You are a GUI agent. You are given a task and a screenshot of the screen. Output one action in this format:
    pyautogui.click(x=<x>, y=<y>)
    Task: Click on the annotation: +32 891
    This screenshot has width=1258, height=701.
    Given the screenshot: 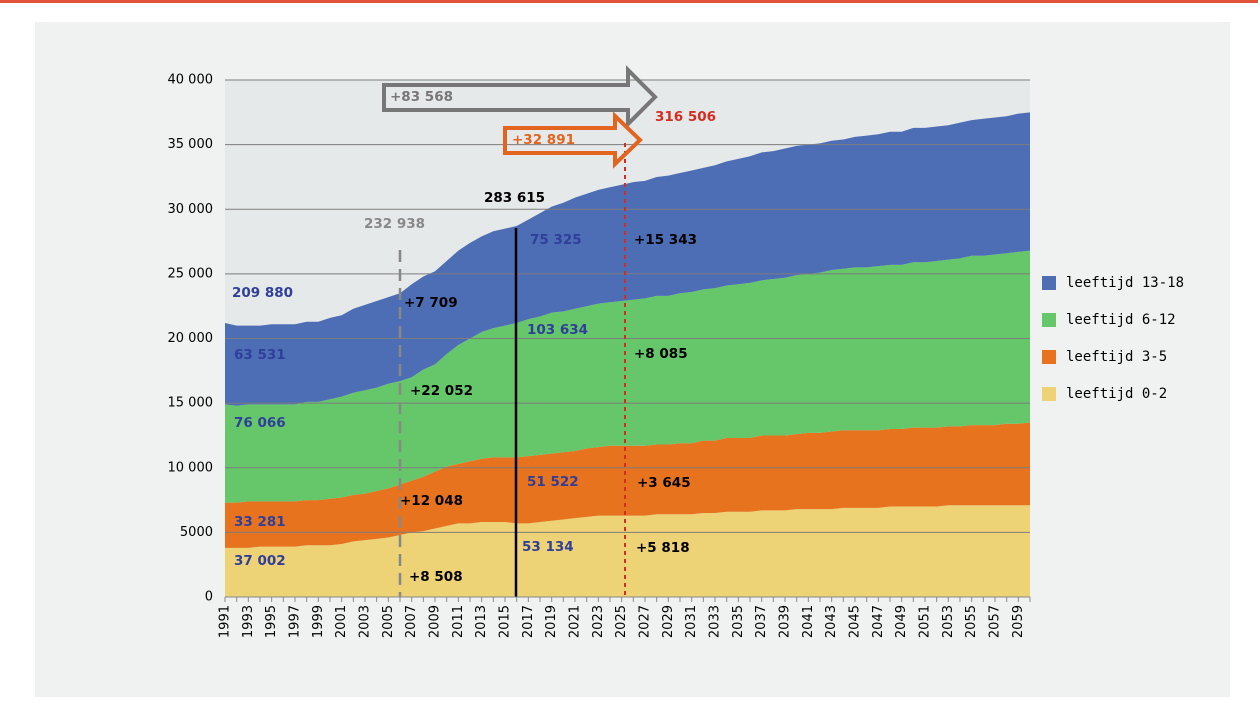 What is the action you would take?
    pyautogui.click(x=543, y=140)
    